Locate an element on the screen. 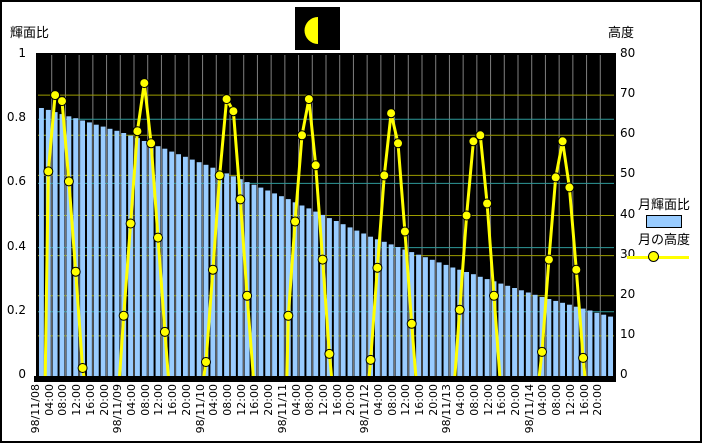 This screenshot has height=443, width=702. right-axis-tick: 0 is located at coordinates (624, 374).